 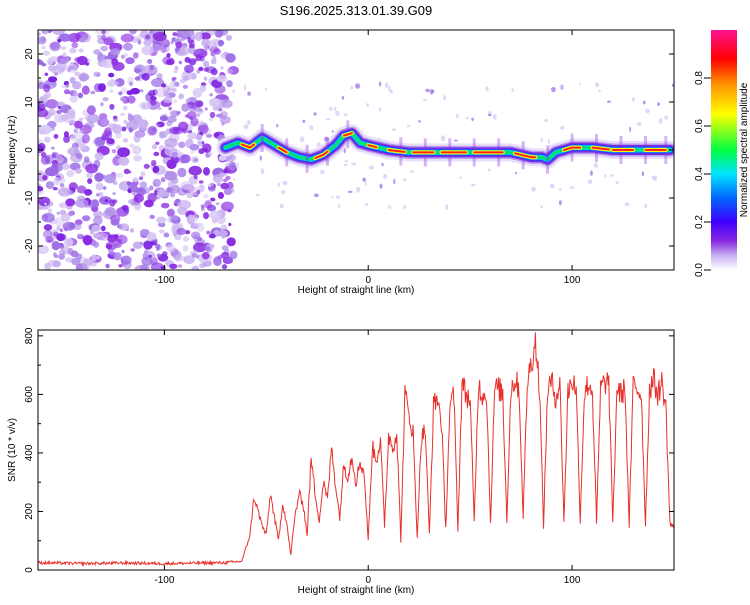 I want to click on spec-xtick-label: -100, so click(x=164, y=280).